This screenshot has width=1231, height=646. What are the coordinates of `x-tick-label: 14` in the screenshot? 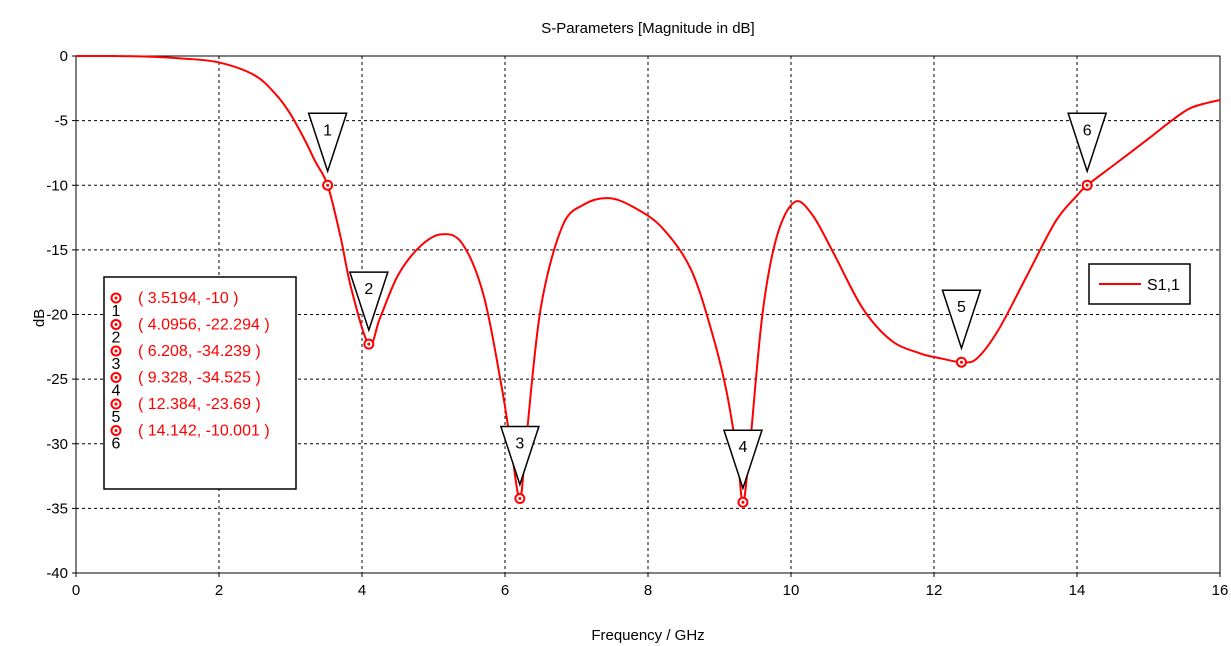 It's located at (1077, 590).